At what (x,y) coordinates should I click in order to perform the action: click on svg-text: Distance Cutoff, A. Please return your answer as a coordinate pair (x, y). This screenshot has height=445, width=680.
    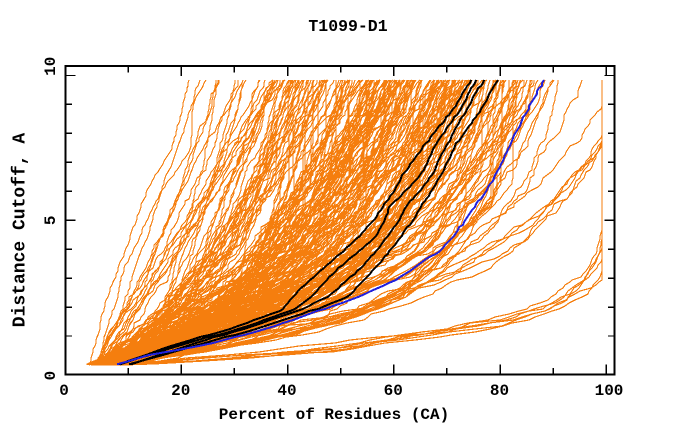
    Looking at the image, I should click on (21, 230).